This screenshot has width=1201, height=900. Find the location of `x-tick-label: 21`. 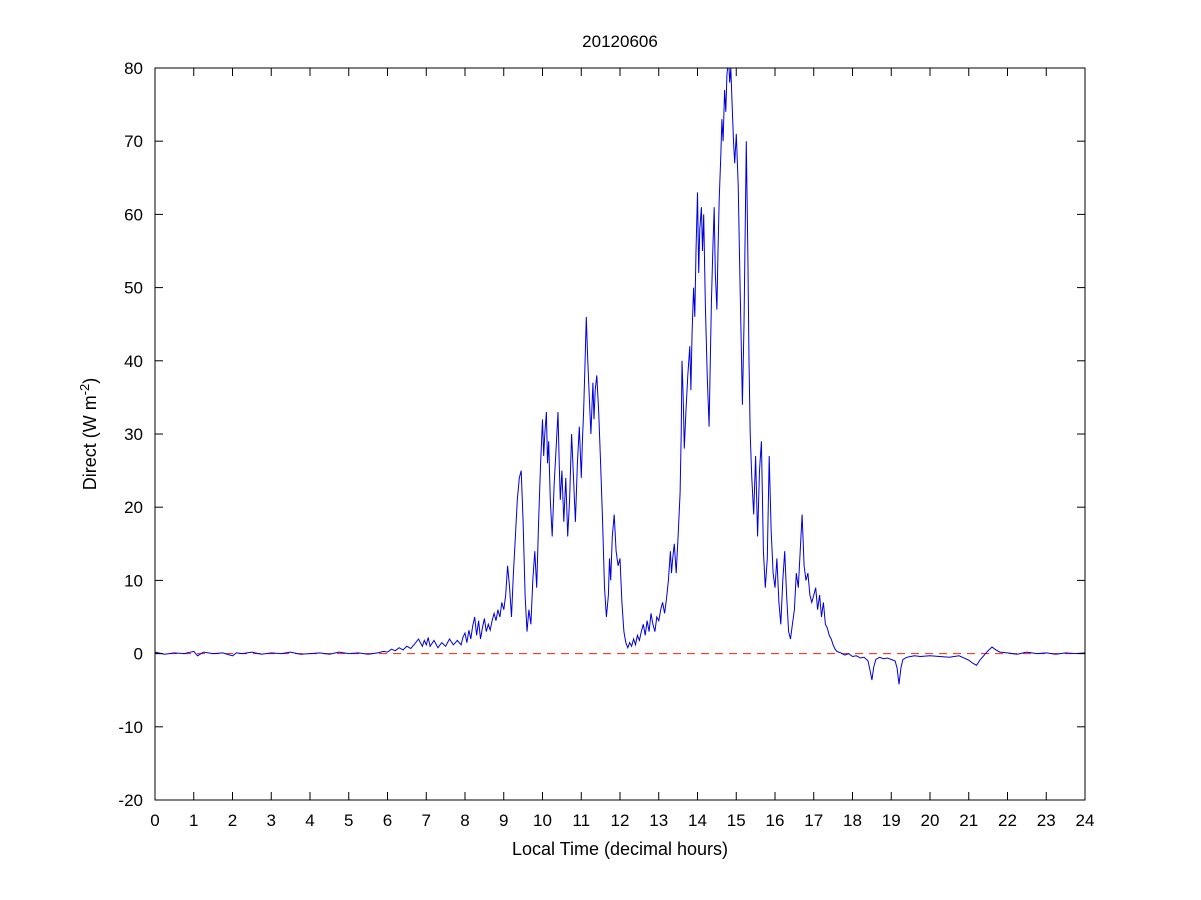

x-tick-label: 21 is located at coordinates (968, 820).